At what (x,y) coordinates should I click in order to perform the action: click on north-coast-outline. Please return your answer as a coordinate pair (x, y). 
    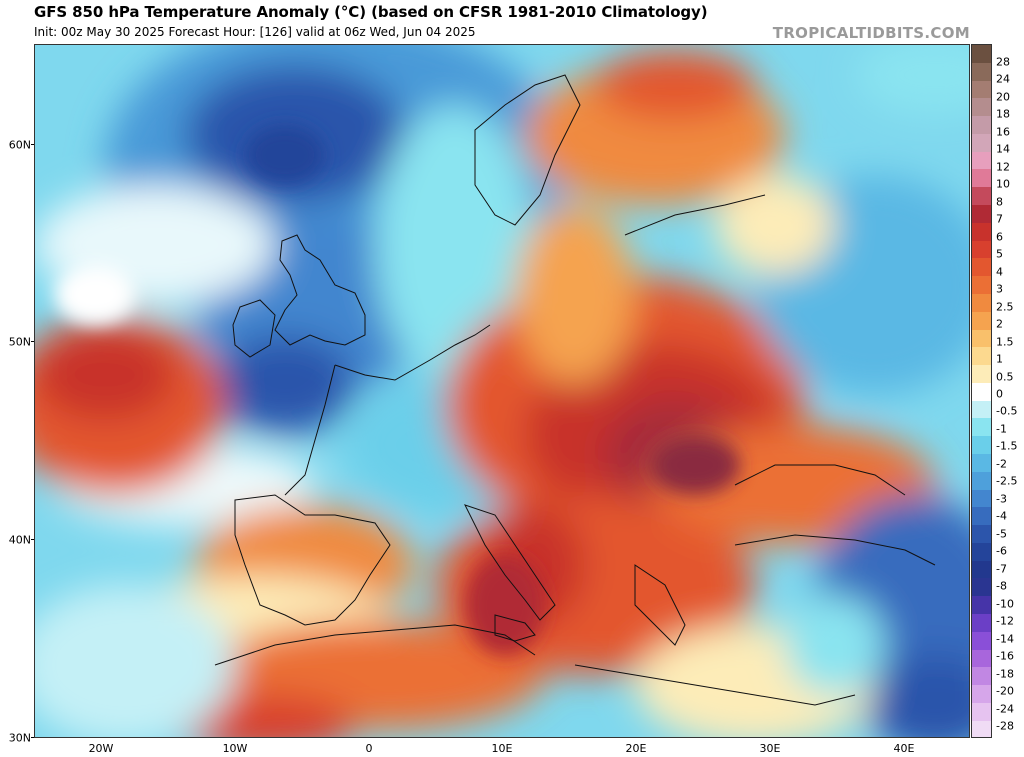
    Looking at the image, I should click on (412, 352).